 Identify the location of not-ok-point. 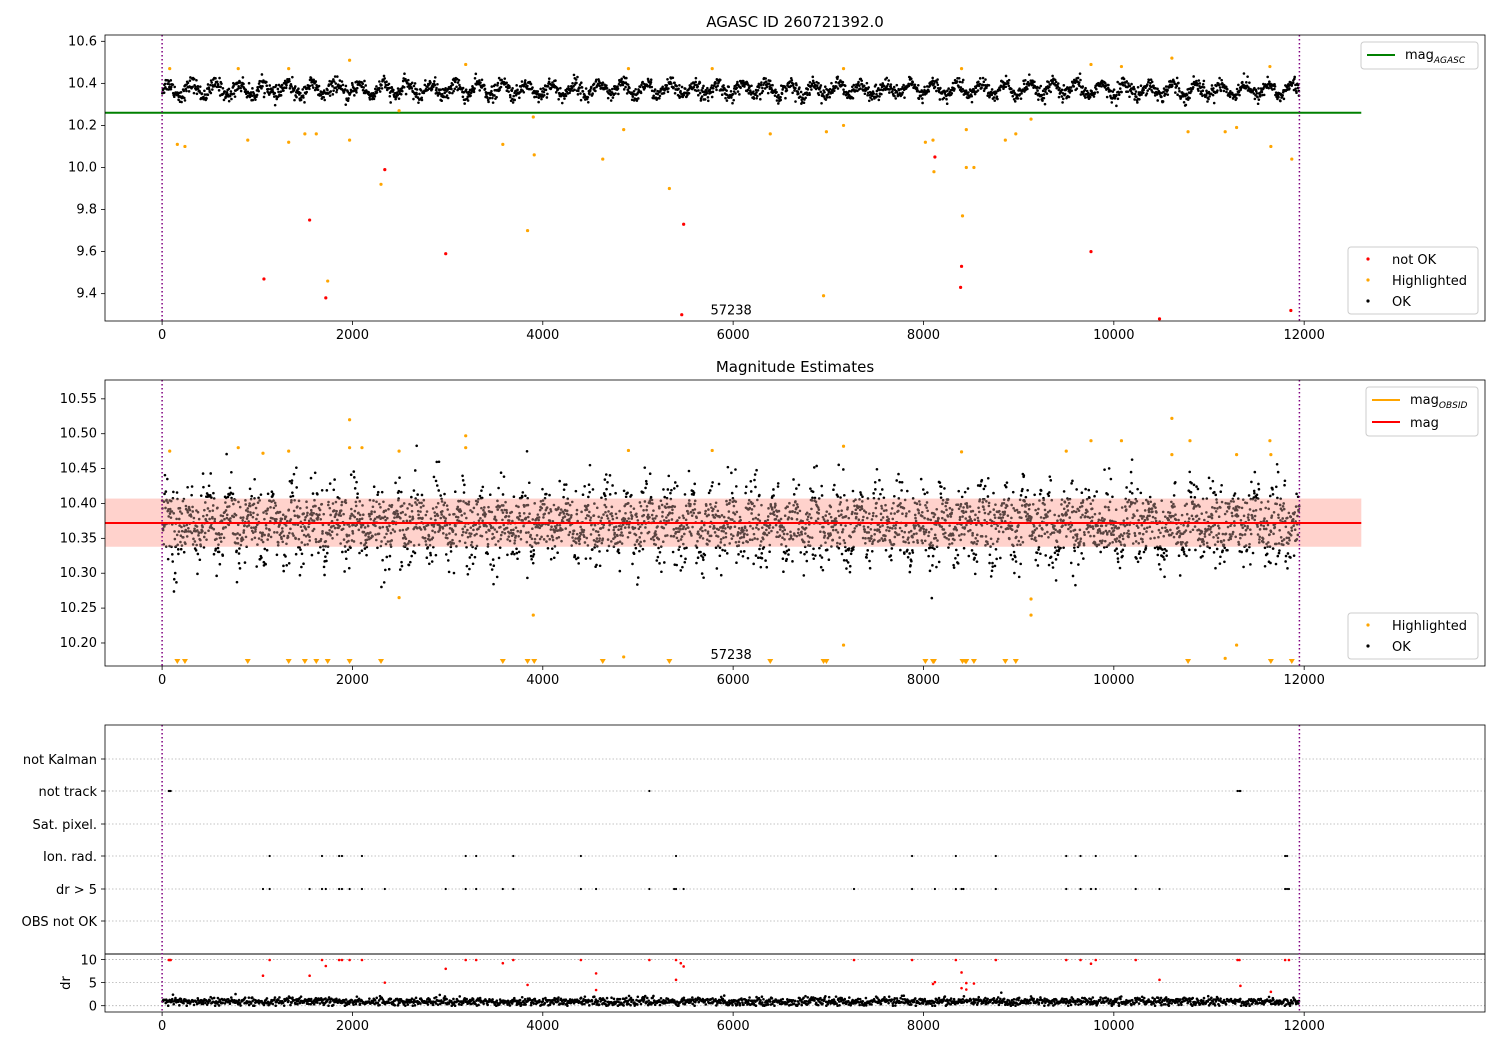
(326, 298).